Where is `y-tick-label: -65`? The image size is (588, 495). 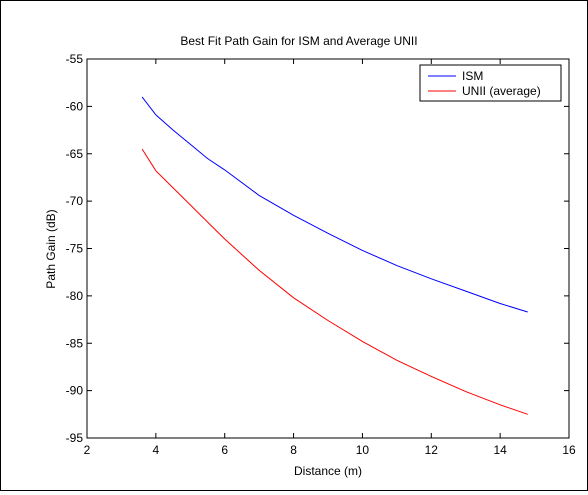 y-tick-label: -65 is located at coordinates (75, 154).